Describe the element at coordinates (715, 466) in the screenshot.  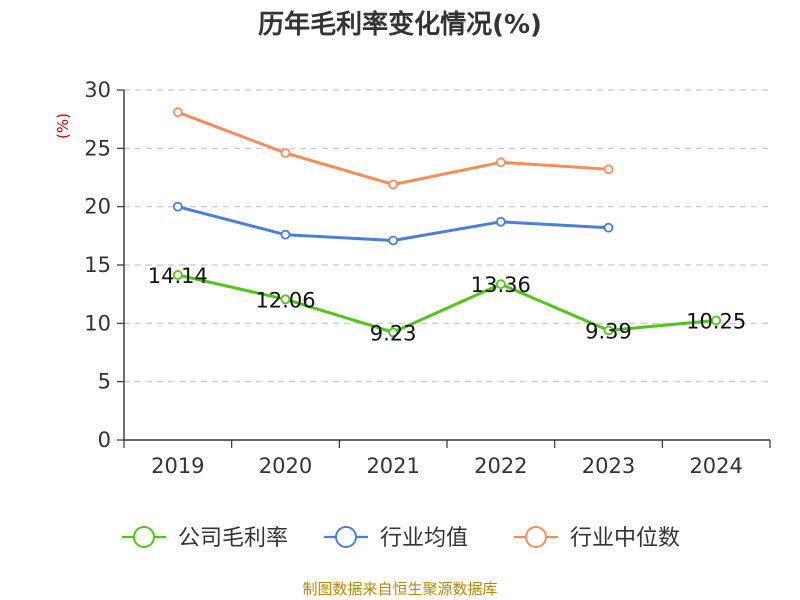
I see `x-tick-label: 2024` at that location.